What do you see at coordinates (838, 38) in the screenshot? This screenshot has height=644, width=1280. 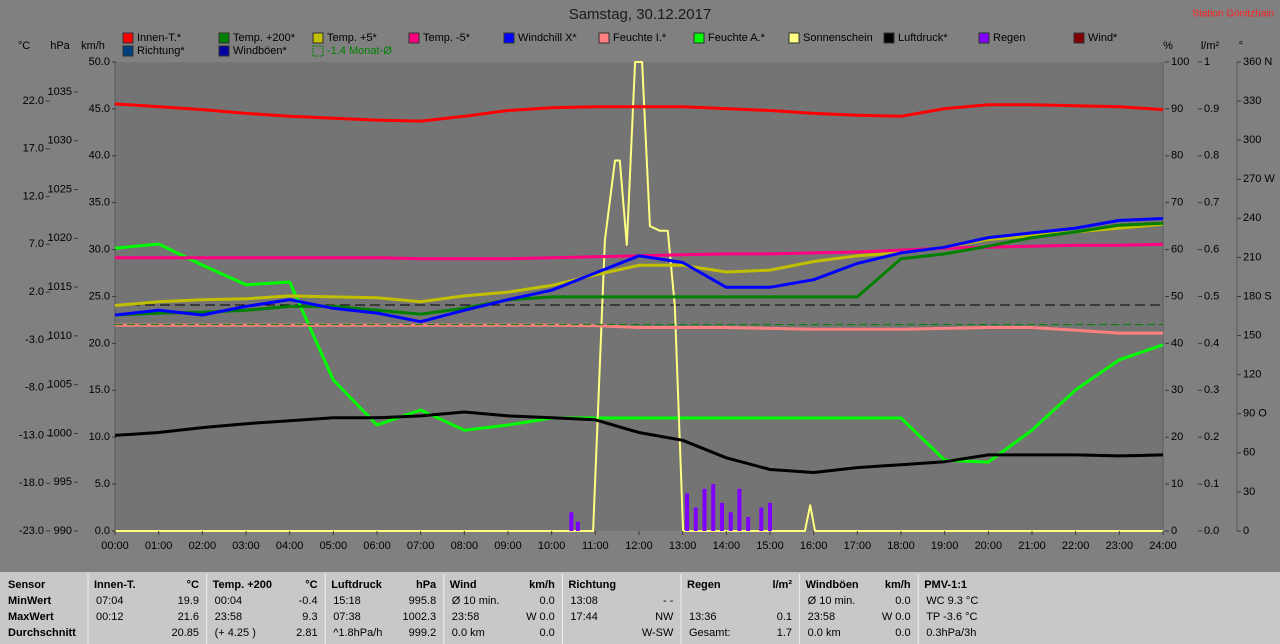 I see `legend-label: Sonnenschein` at bounding box center [838, 38].